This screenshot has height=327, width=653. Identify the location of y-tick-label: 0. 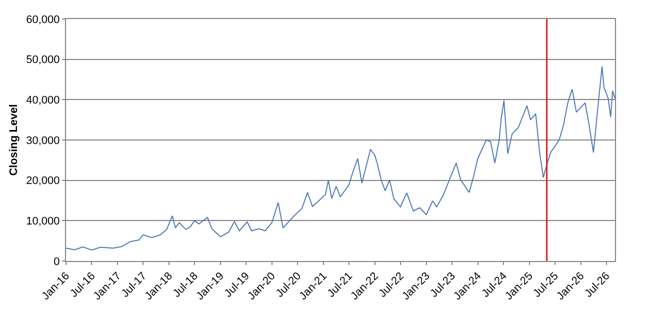
(57, 262).